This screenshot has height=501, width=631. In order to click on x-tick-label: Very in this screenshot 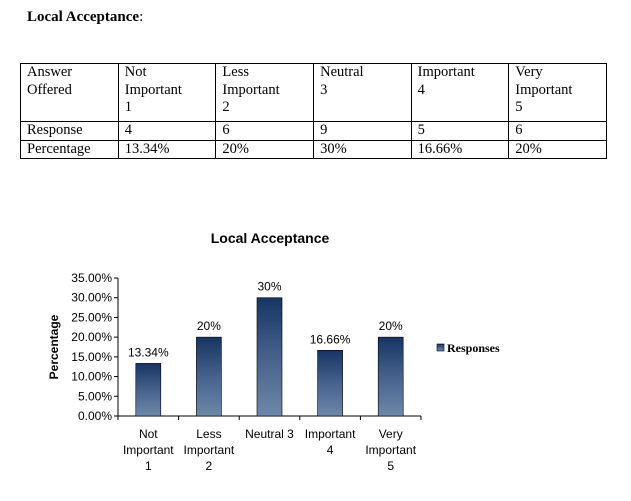, I will do `click(391, 434)`.